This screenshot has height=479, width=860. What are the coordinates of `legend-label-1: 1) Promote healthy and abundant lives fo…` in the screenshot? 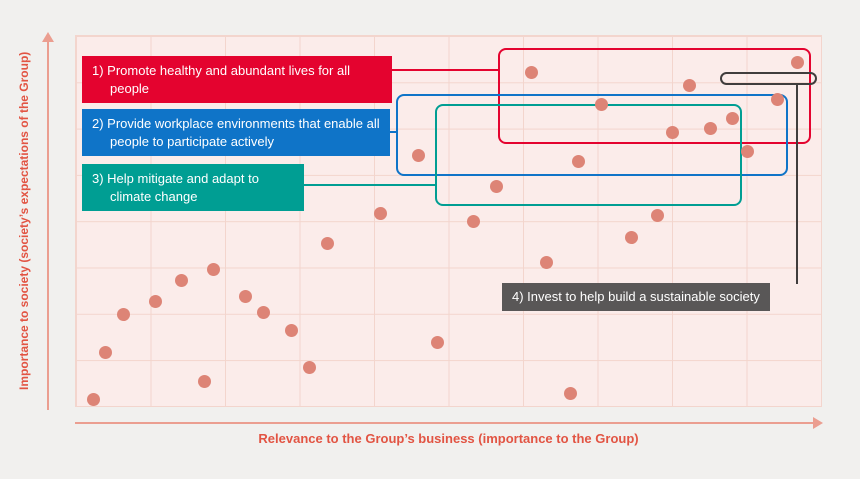 It's located at (221, 79).